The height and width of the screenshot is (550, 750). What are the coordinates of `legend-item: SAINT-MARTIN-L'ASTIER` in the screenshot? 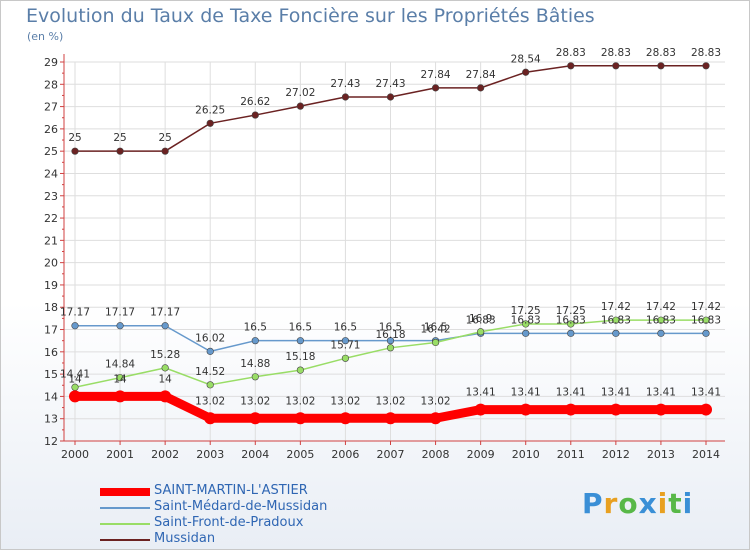 It's located at (250, 491).